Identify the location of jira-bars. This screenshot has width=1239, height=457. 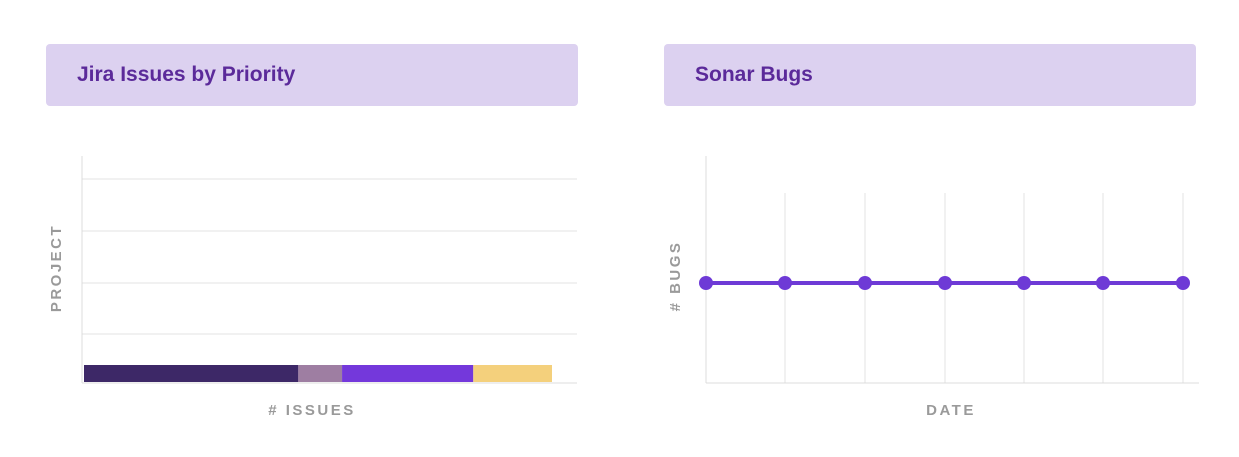
(318, 373).